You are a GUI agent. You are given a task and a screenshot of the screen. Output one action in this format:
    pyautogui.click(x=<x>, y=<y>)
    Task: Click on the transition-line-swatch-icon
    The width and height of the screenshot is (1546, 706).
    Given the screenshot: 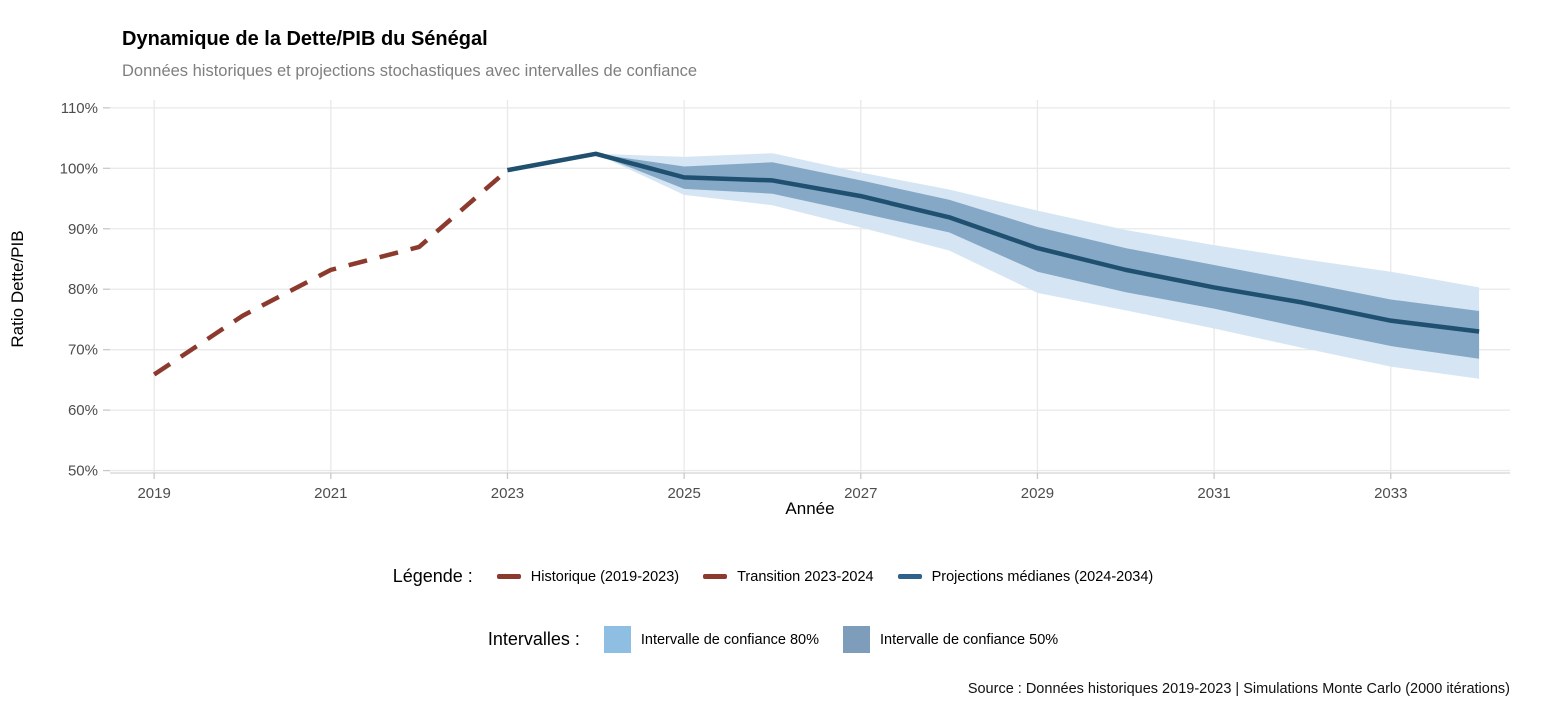 What is the action you would take?
    pyautogui.click(x=715, y=576)
    